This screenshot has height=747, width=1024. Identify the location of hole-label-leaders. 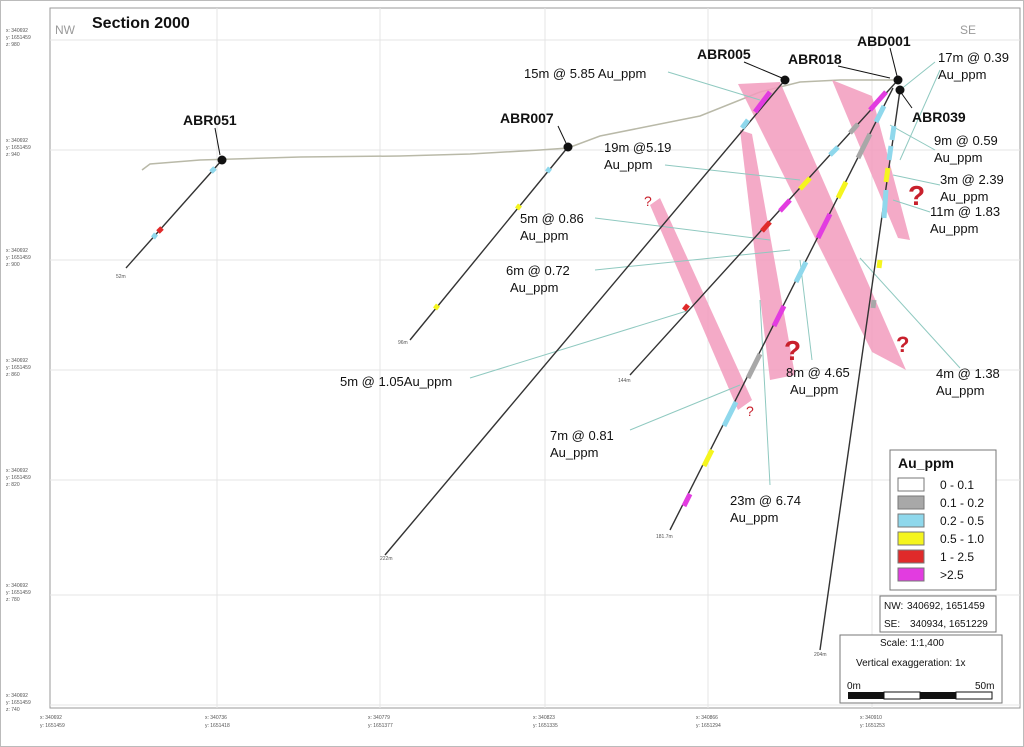
(563, 101).